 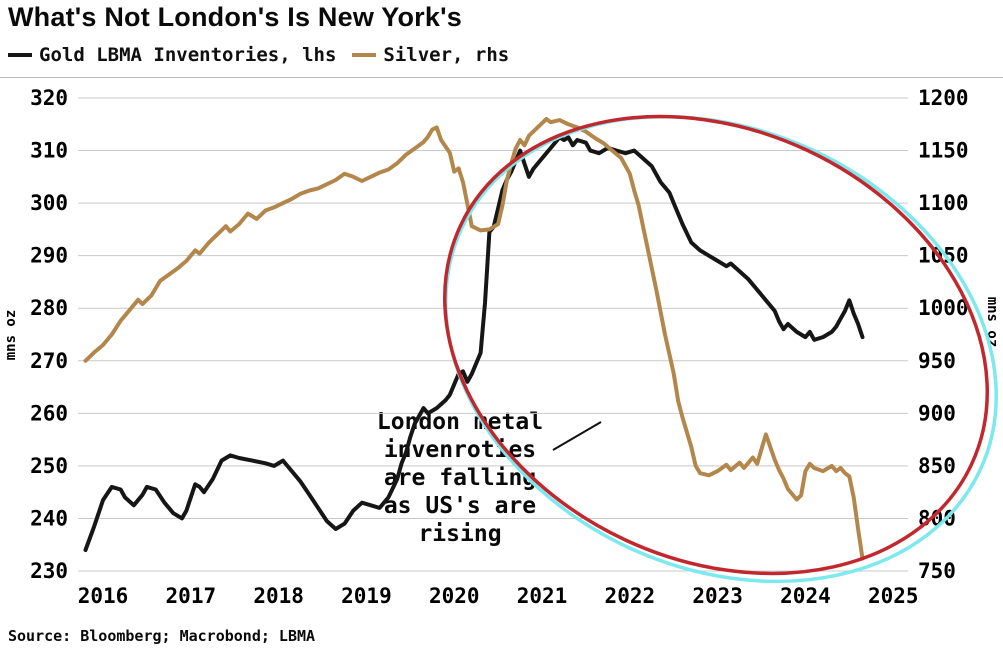 I want to click on x-tick-label: 2019, so click(x=366, y=596).